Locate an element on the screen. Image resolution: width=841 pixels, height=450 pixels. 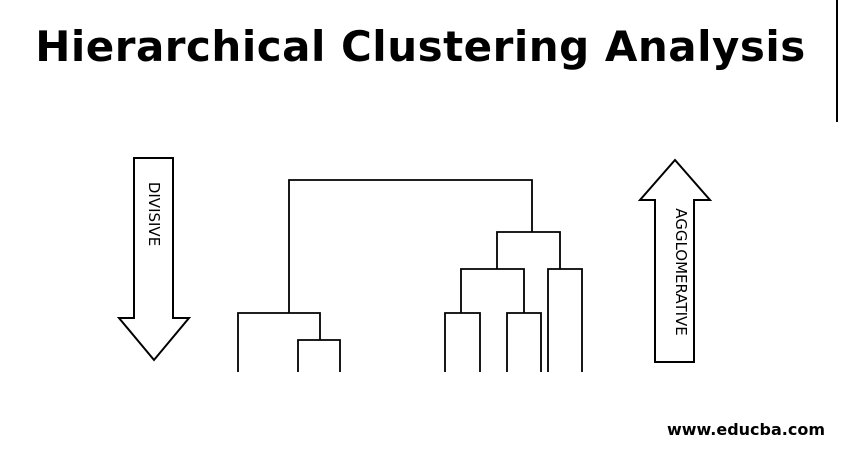
dendrogram-right-cluster-link is located at coordinates (528, 250).